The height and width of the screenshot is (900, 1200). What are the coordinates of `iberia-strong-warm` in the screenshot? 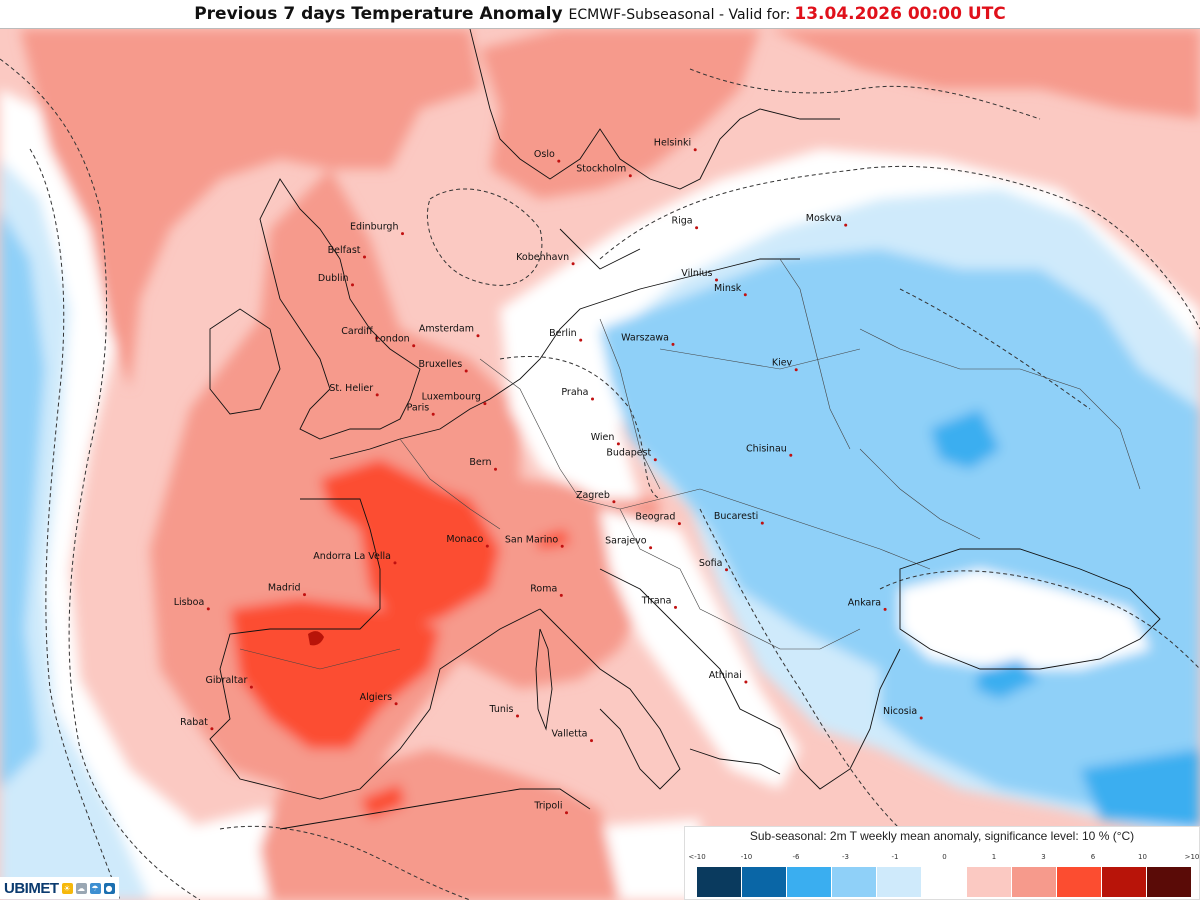 It's located at (335, 674).